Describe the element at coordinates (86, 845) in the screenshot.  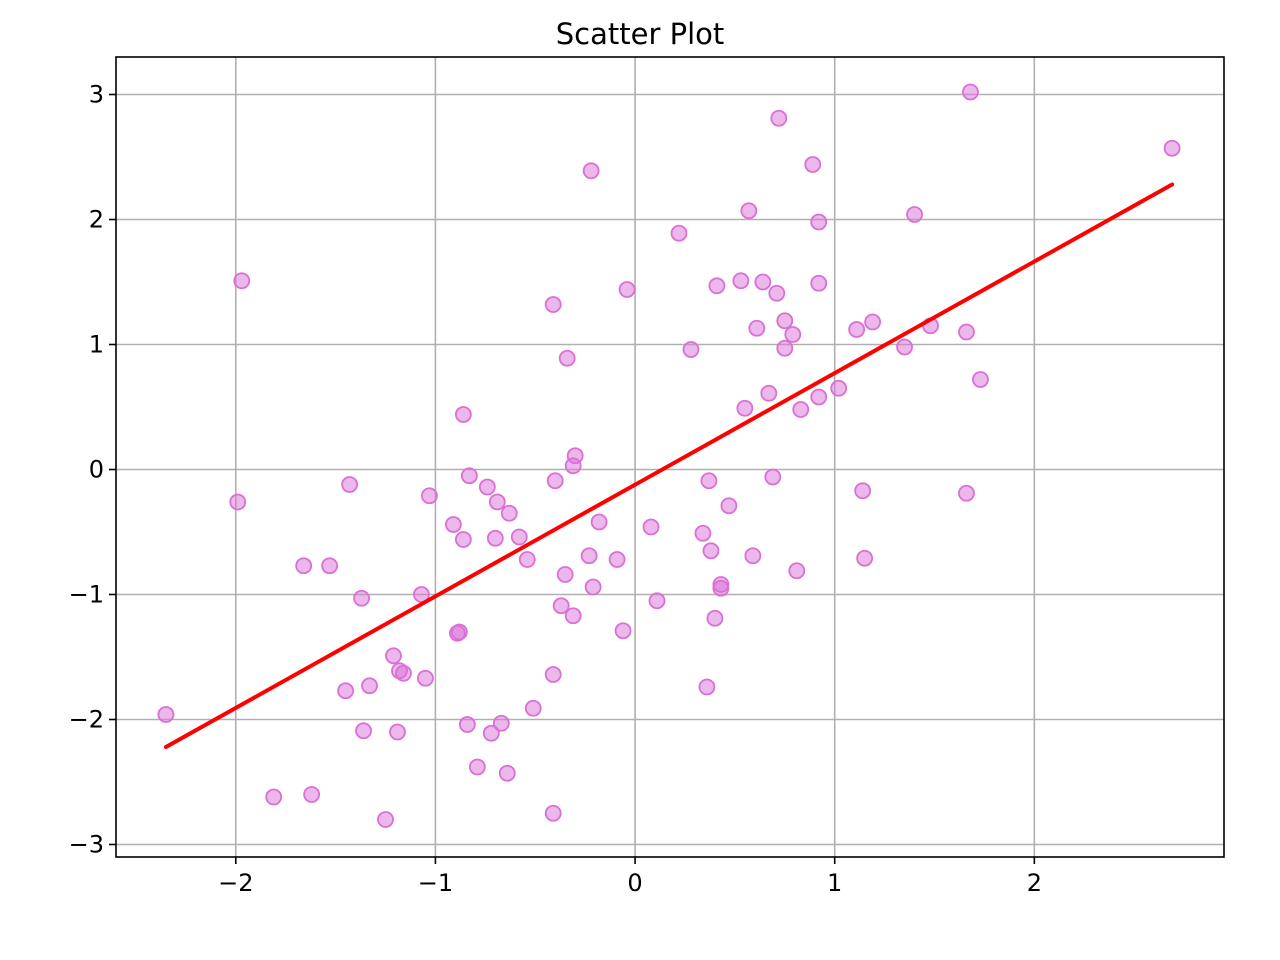
I see `y-tick-label: −3` at that location.